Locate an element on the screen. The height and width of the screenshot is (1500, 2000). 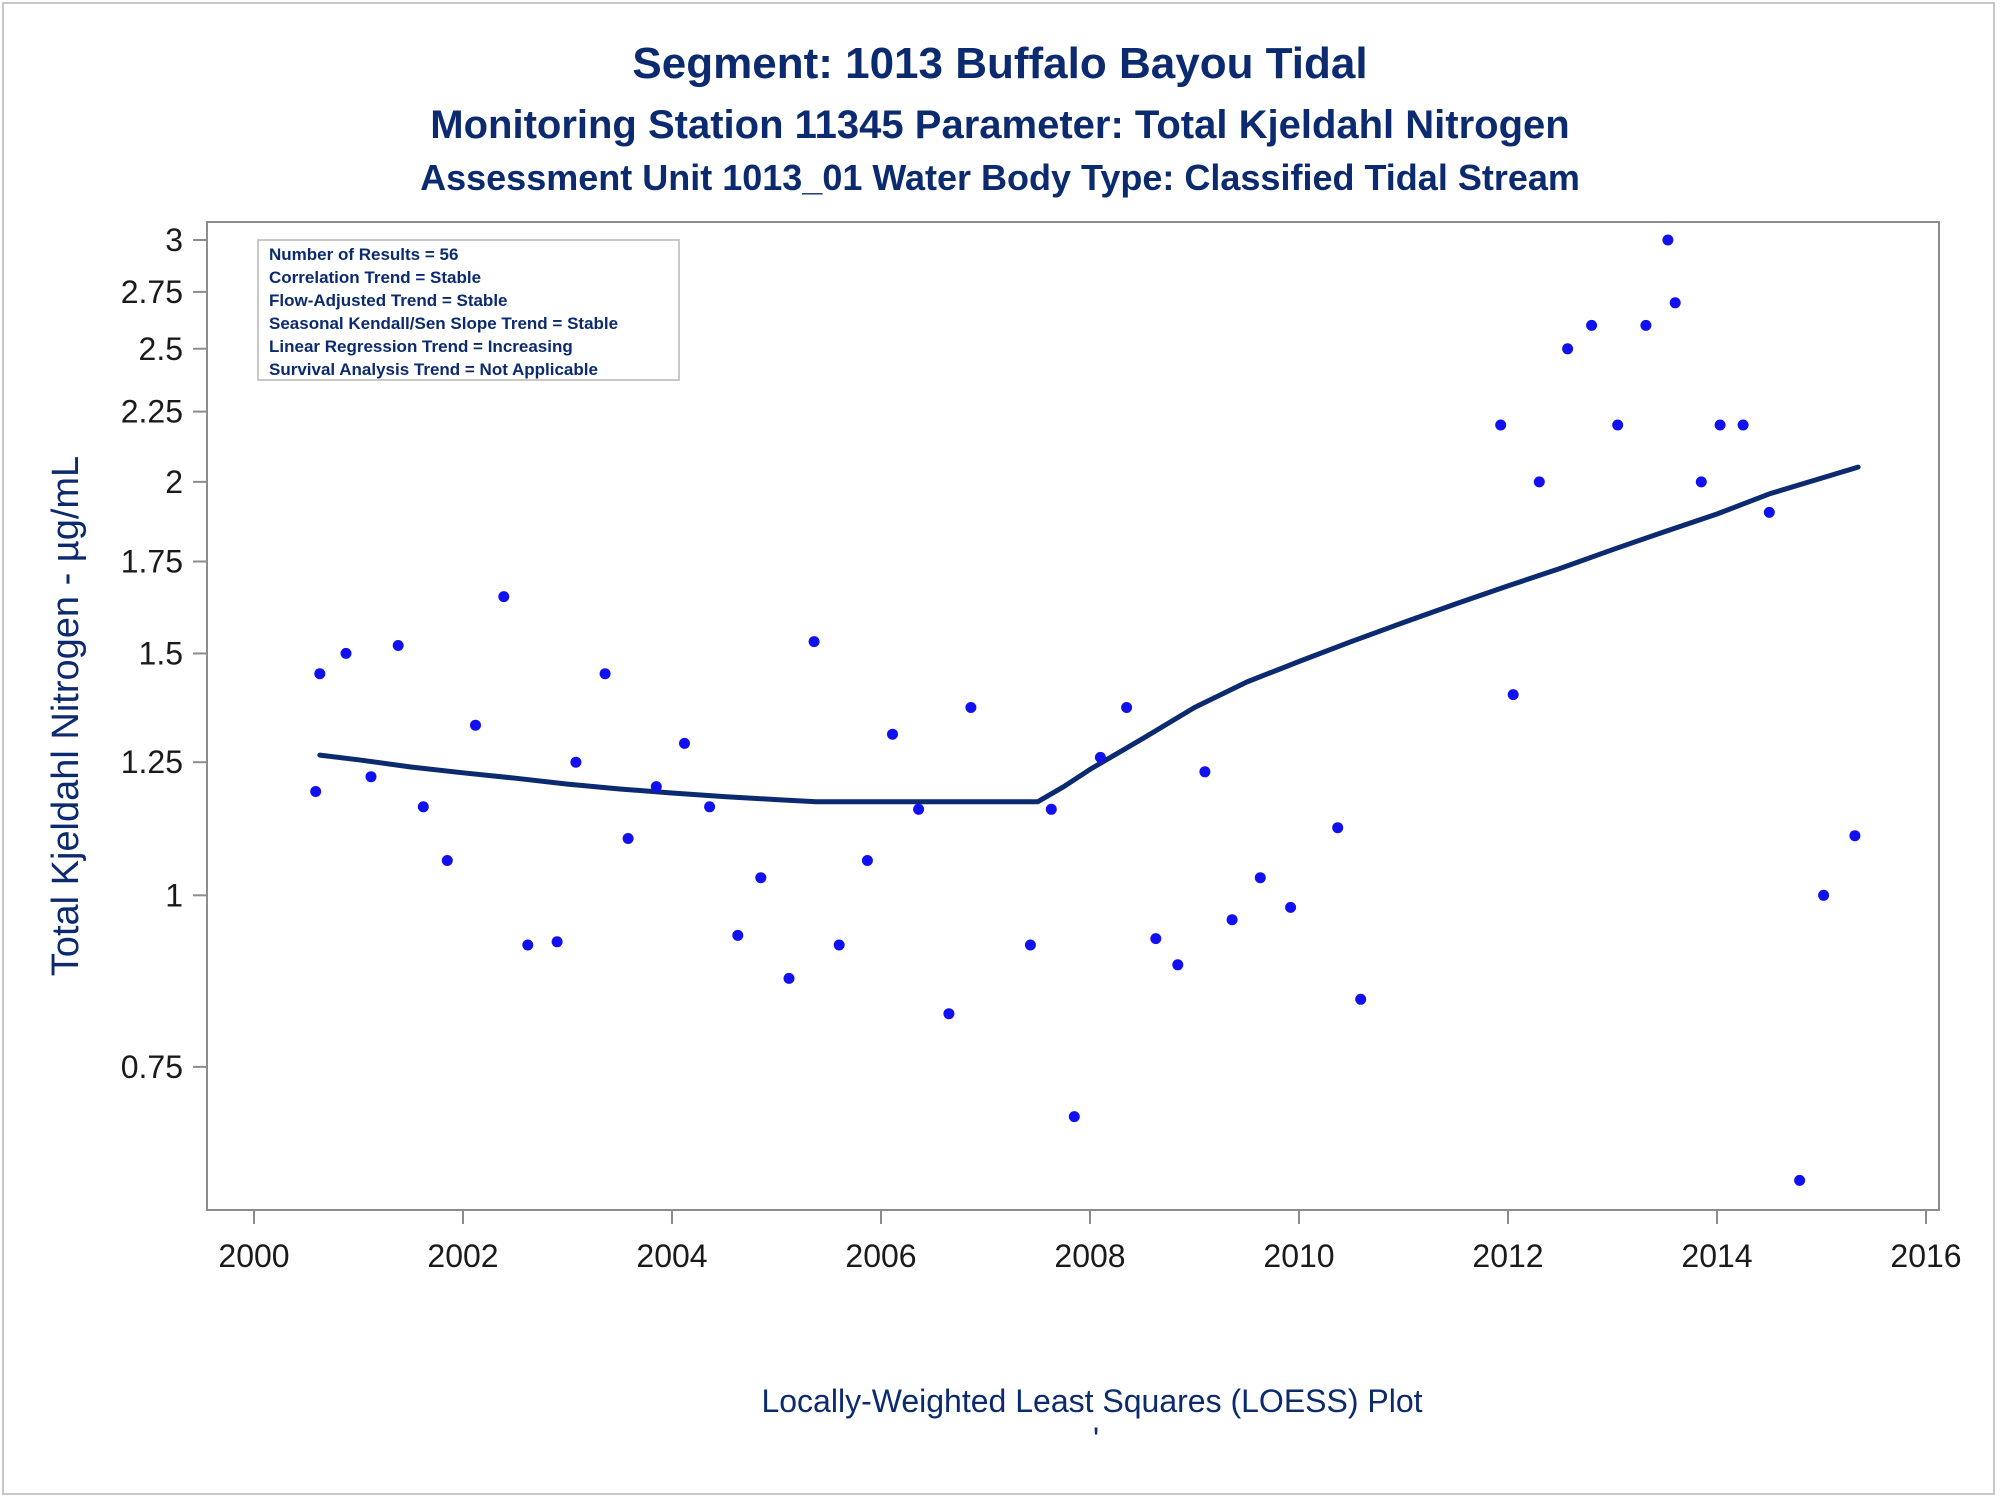
stats-line-results: Number of Results = 56 is located at coordinates (363, 254).